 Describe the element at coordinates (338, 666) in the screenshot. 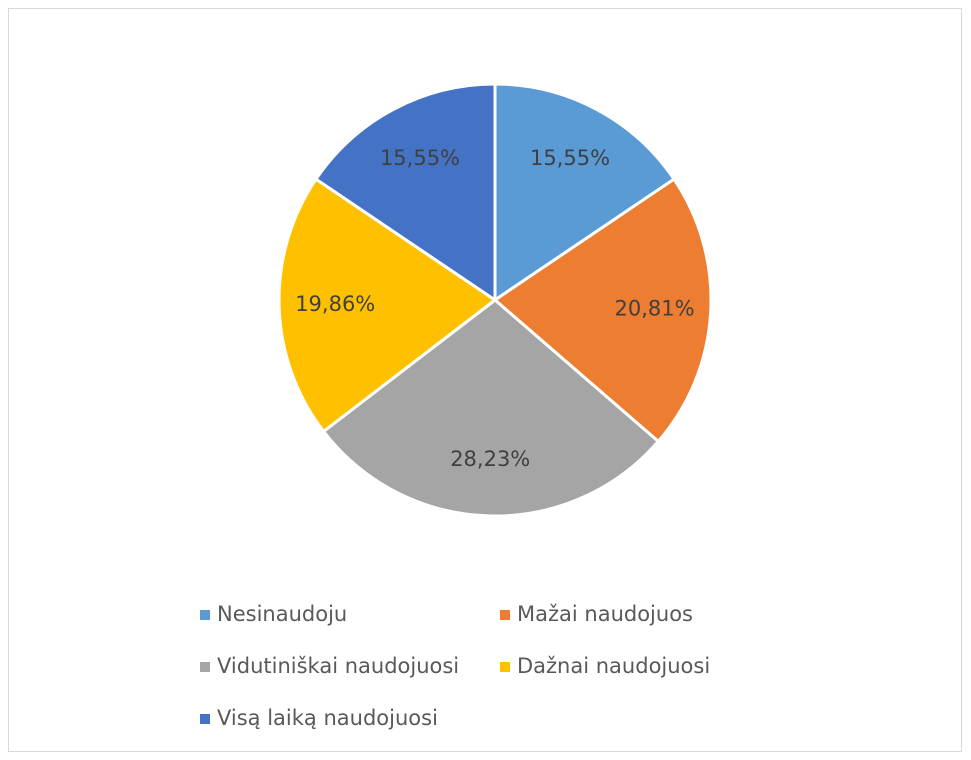

I see `legend-label: Vidutiniškai naudojuosi` at that location.